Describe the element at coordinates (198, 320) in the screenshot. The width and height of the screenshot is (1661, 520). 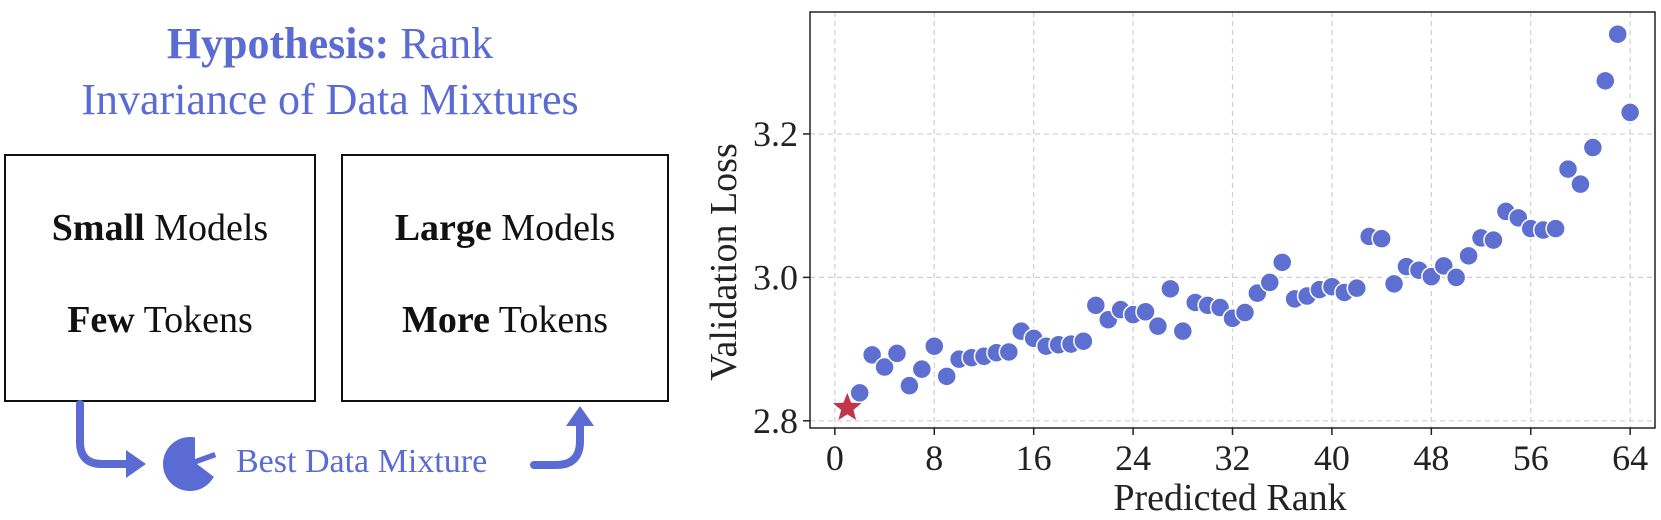
I see `few-tokens-rest: Tokens` at that location.